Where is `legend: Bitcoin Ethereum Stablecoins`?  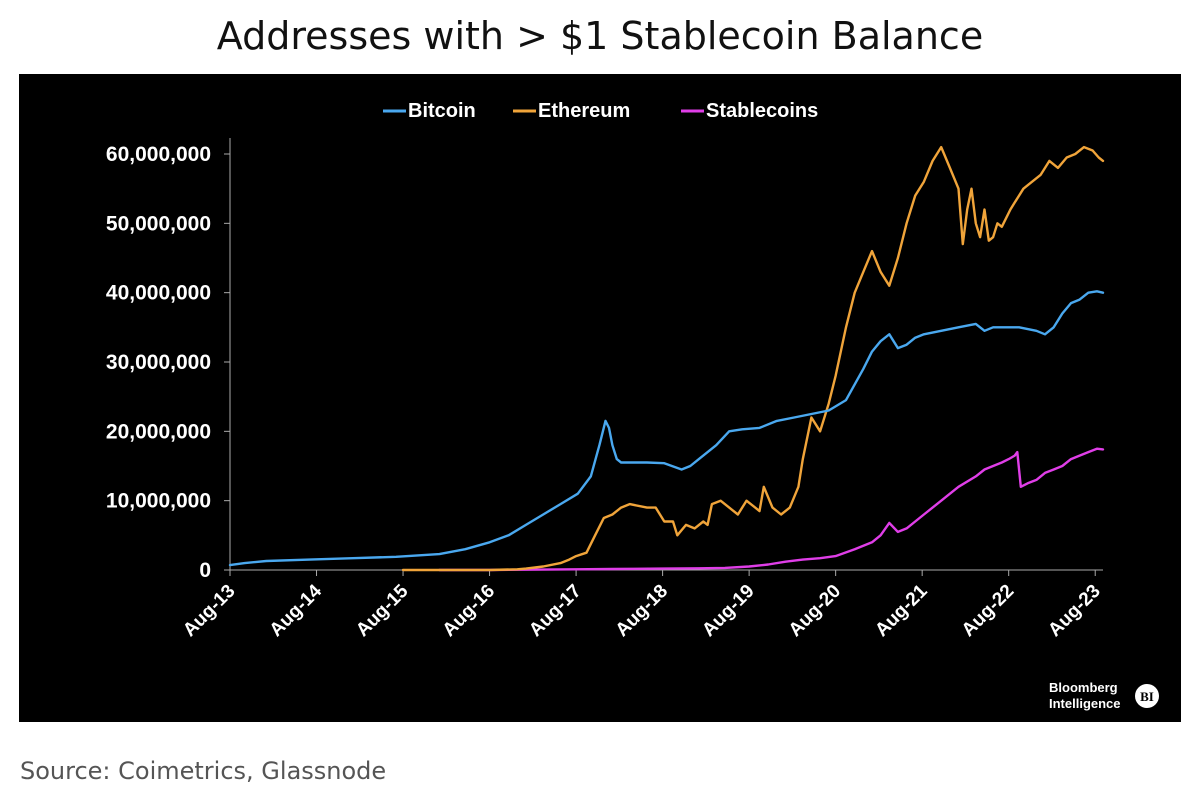 legend: Bitcoin Ethereum Stablecoins is located at coordinates (600, 111).